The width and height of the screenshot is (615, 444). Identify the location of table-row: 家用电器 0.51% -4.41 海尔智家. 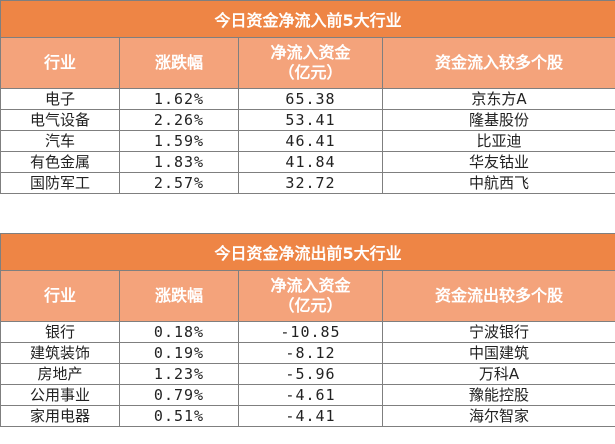
(307, 416).